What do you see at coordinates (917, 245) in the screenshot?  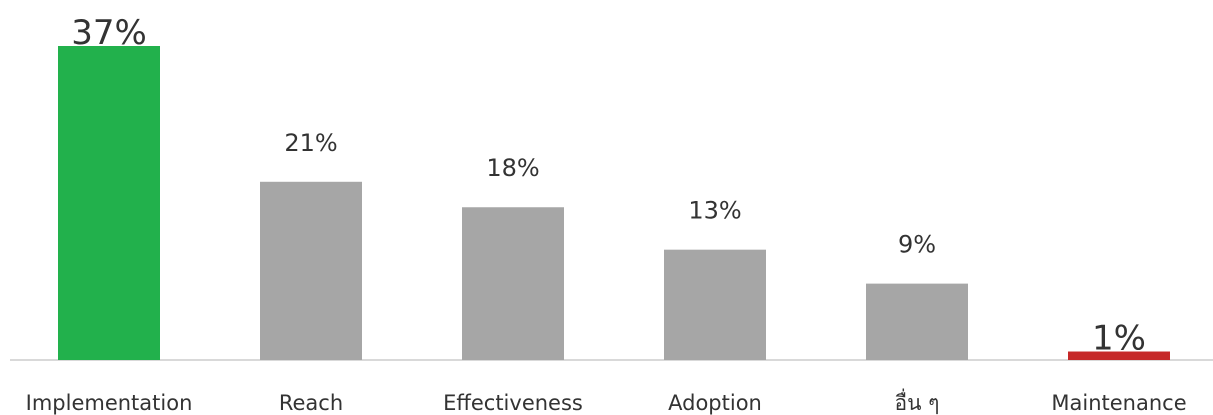 I see `value-label-5: 9%` at bounding box center [917, 245].